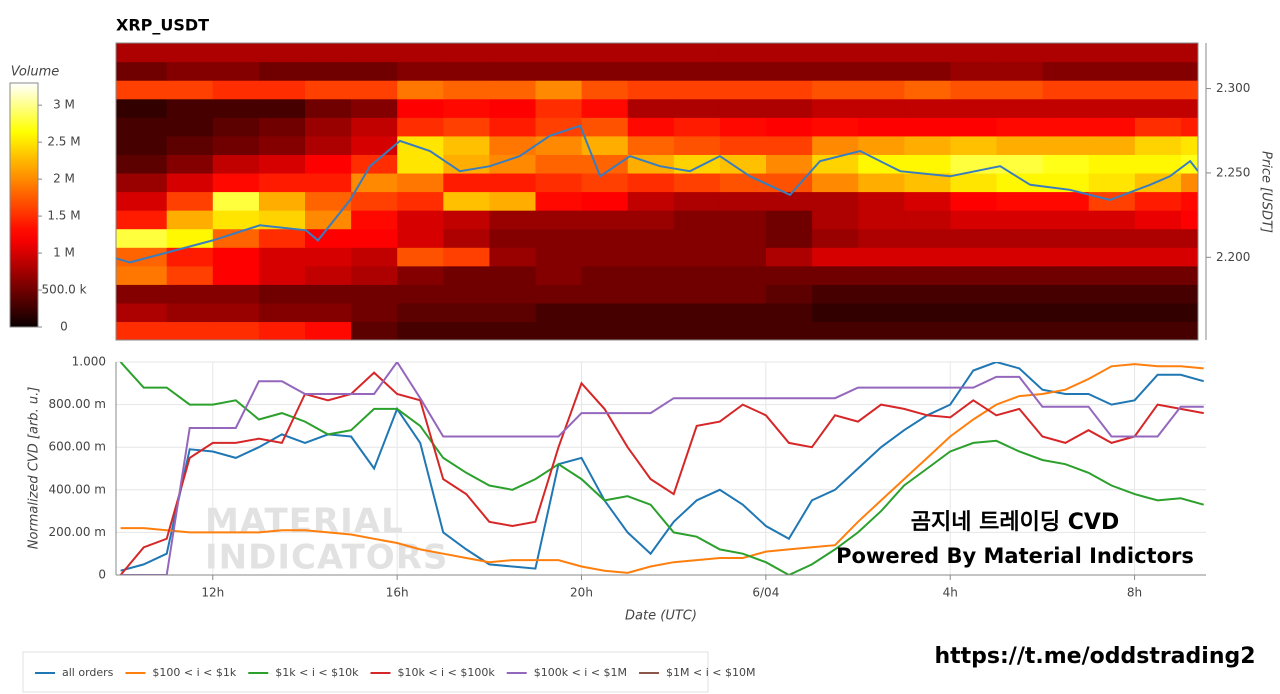 This screenshot has width=1280, height=694. Describe the element at coordinates (78, 532) in the screenshot. I see `y-tick-label: 200.00 m` at that location.